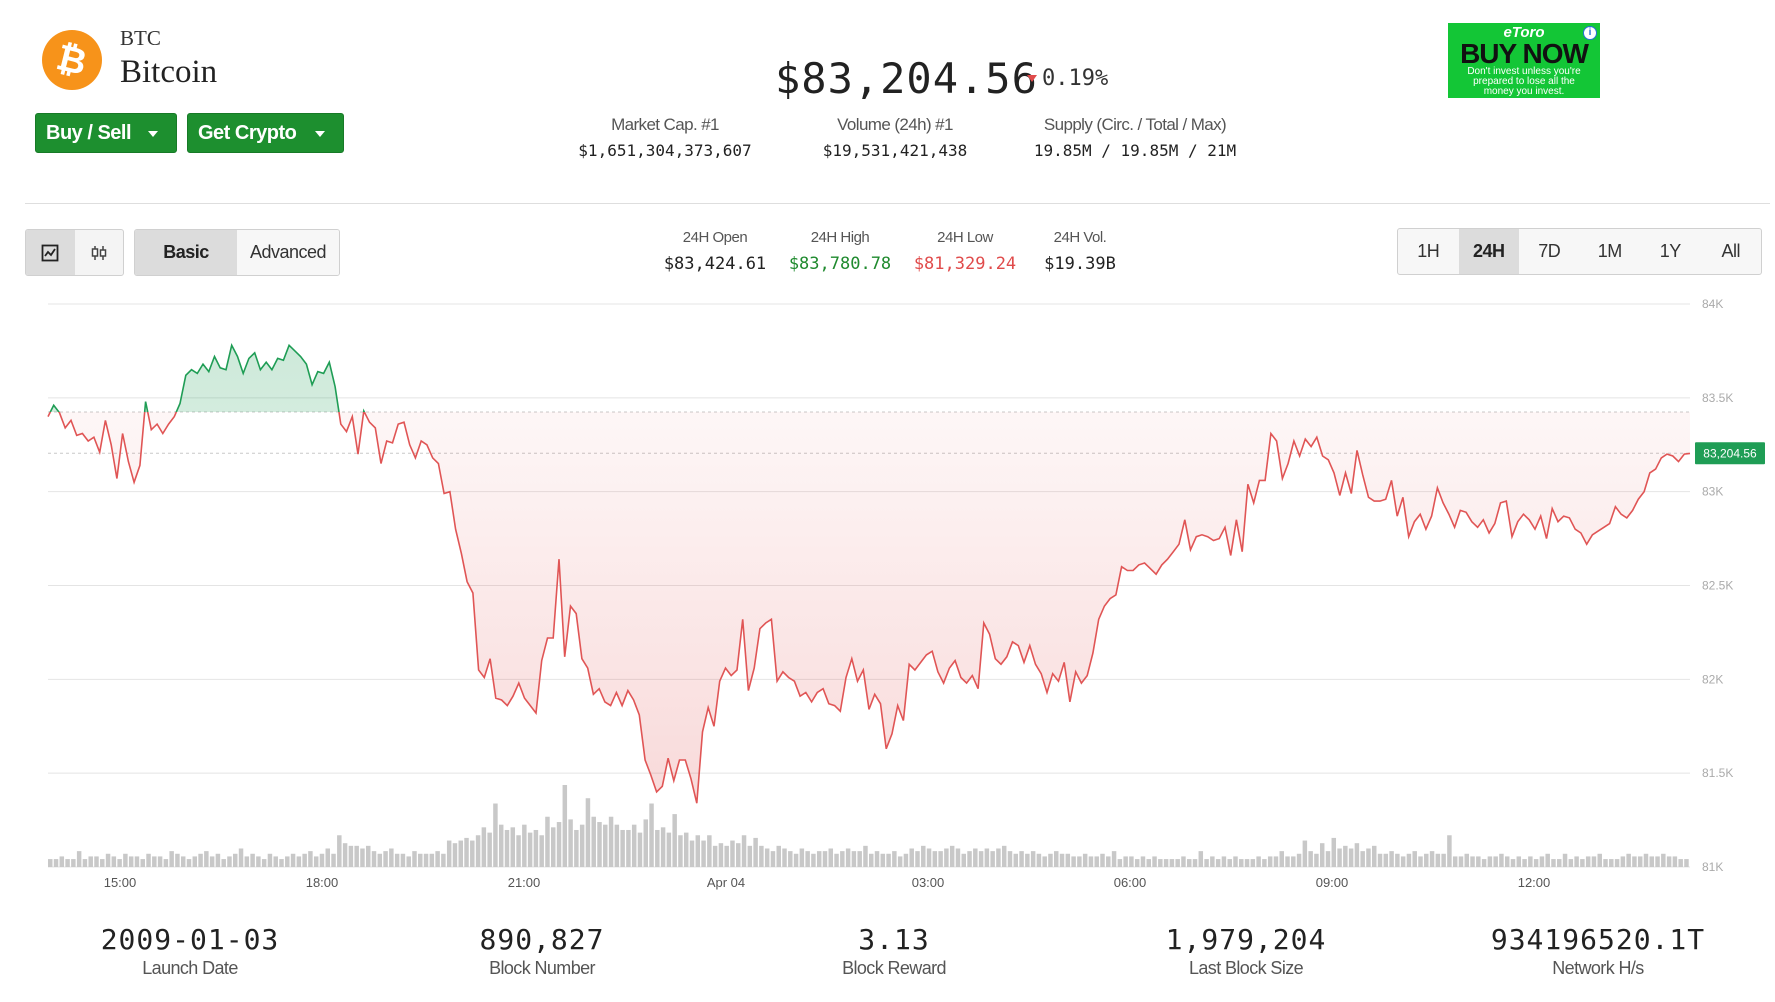 This screenshot has height=1002, width=1775. What do you see at coordinates (965, 251) in the screenshot?
I see `low-stat: 24H Low $81,329.24` at bounding box center [965, 251].